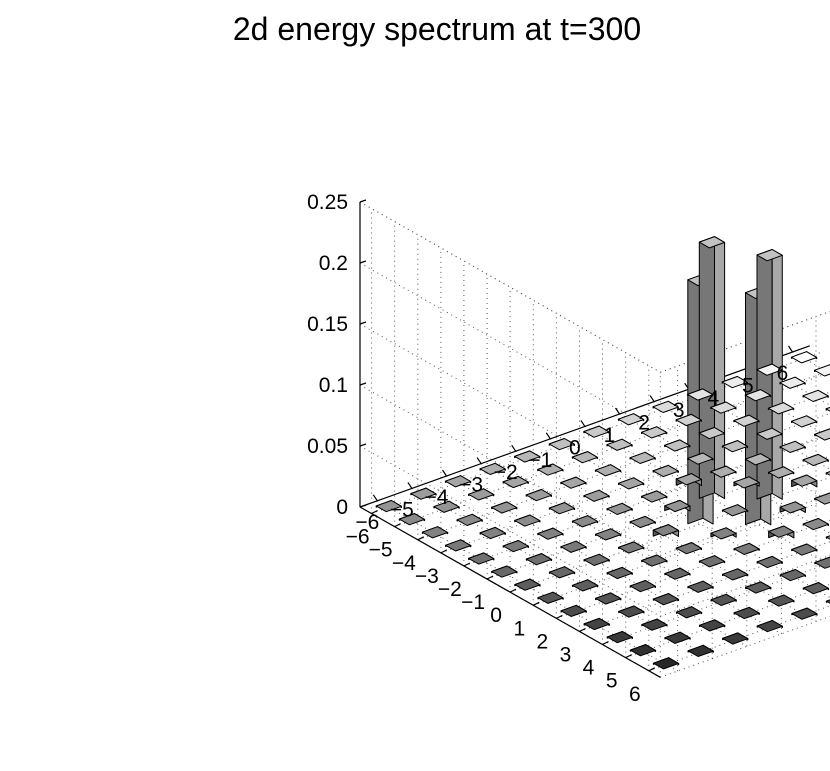 The height and width of the screenshot is (771, 830). What do you see at coordinates (575, 447) in the screenshot?
I see `x-tick-label: 0` at bounding box center [575, 447].